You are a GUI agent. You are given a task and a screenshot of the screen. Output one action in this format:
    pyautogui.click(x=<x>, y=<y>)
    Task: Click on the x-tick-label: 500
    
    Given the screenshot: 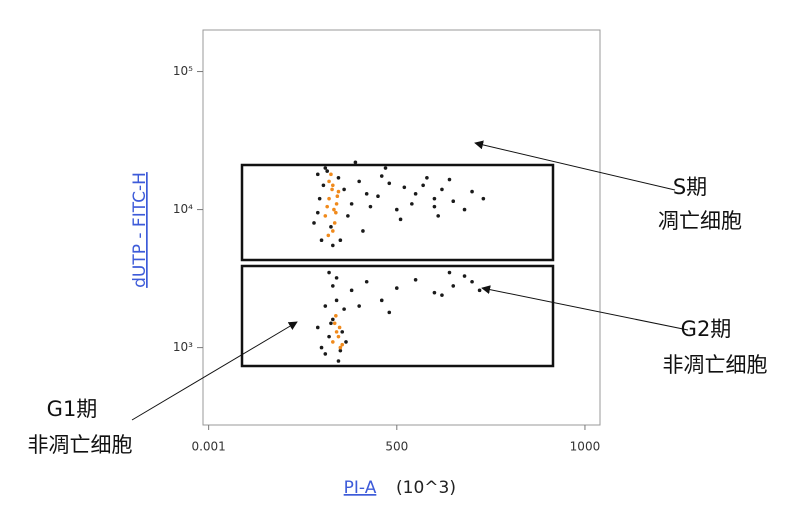 What is the action you would take?
    pyautogui.click(x=396, y=447)
    